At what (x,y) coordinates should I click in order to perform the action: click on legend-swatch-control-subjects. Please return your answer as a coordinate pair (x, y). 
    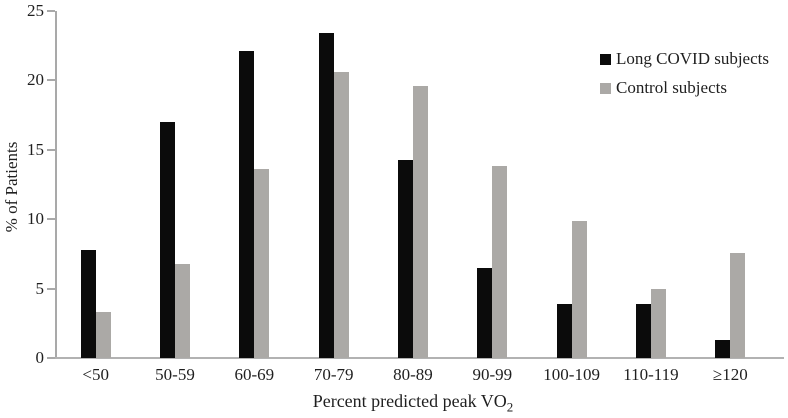
    Looking at the image, I should click on (605, 88).